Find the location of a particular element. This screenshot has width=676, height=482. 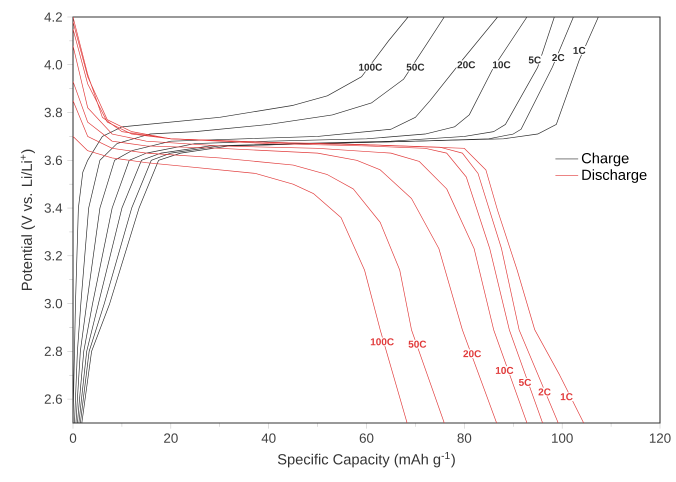

y-tick-label: 4.0 is located at coordinates (53, 65).